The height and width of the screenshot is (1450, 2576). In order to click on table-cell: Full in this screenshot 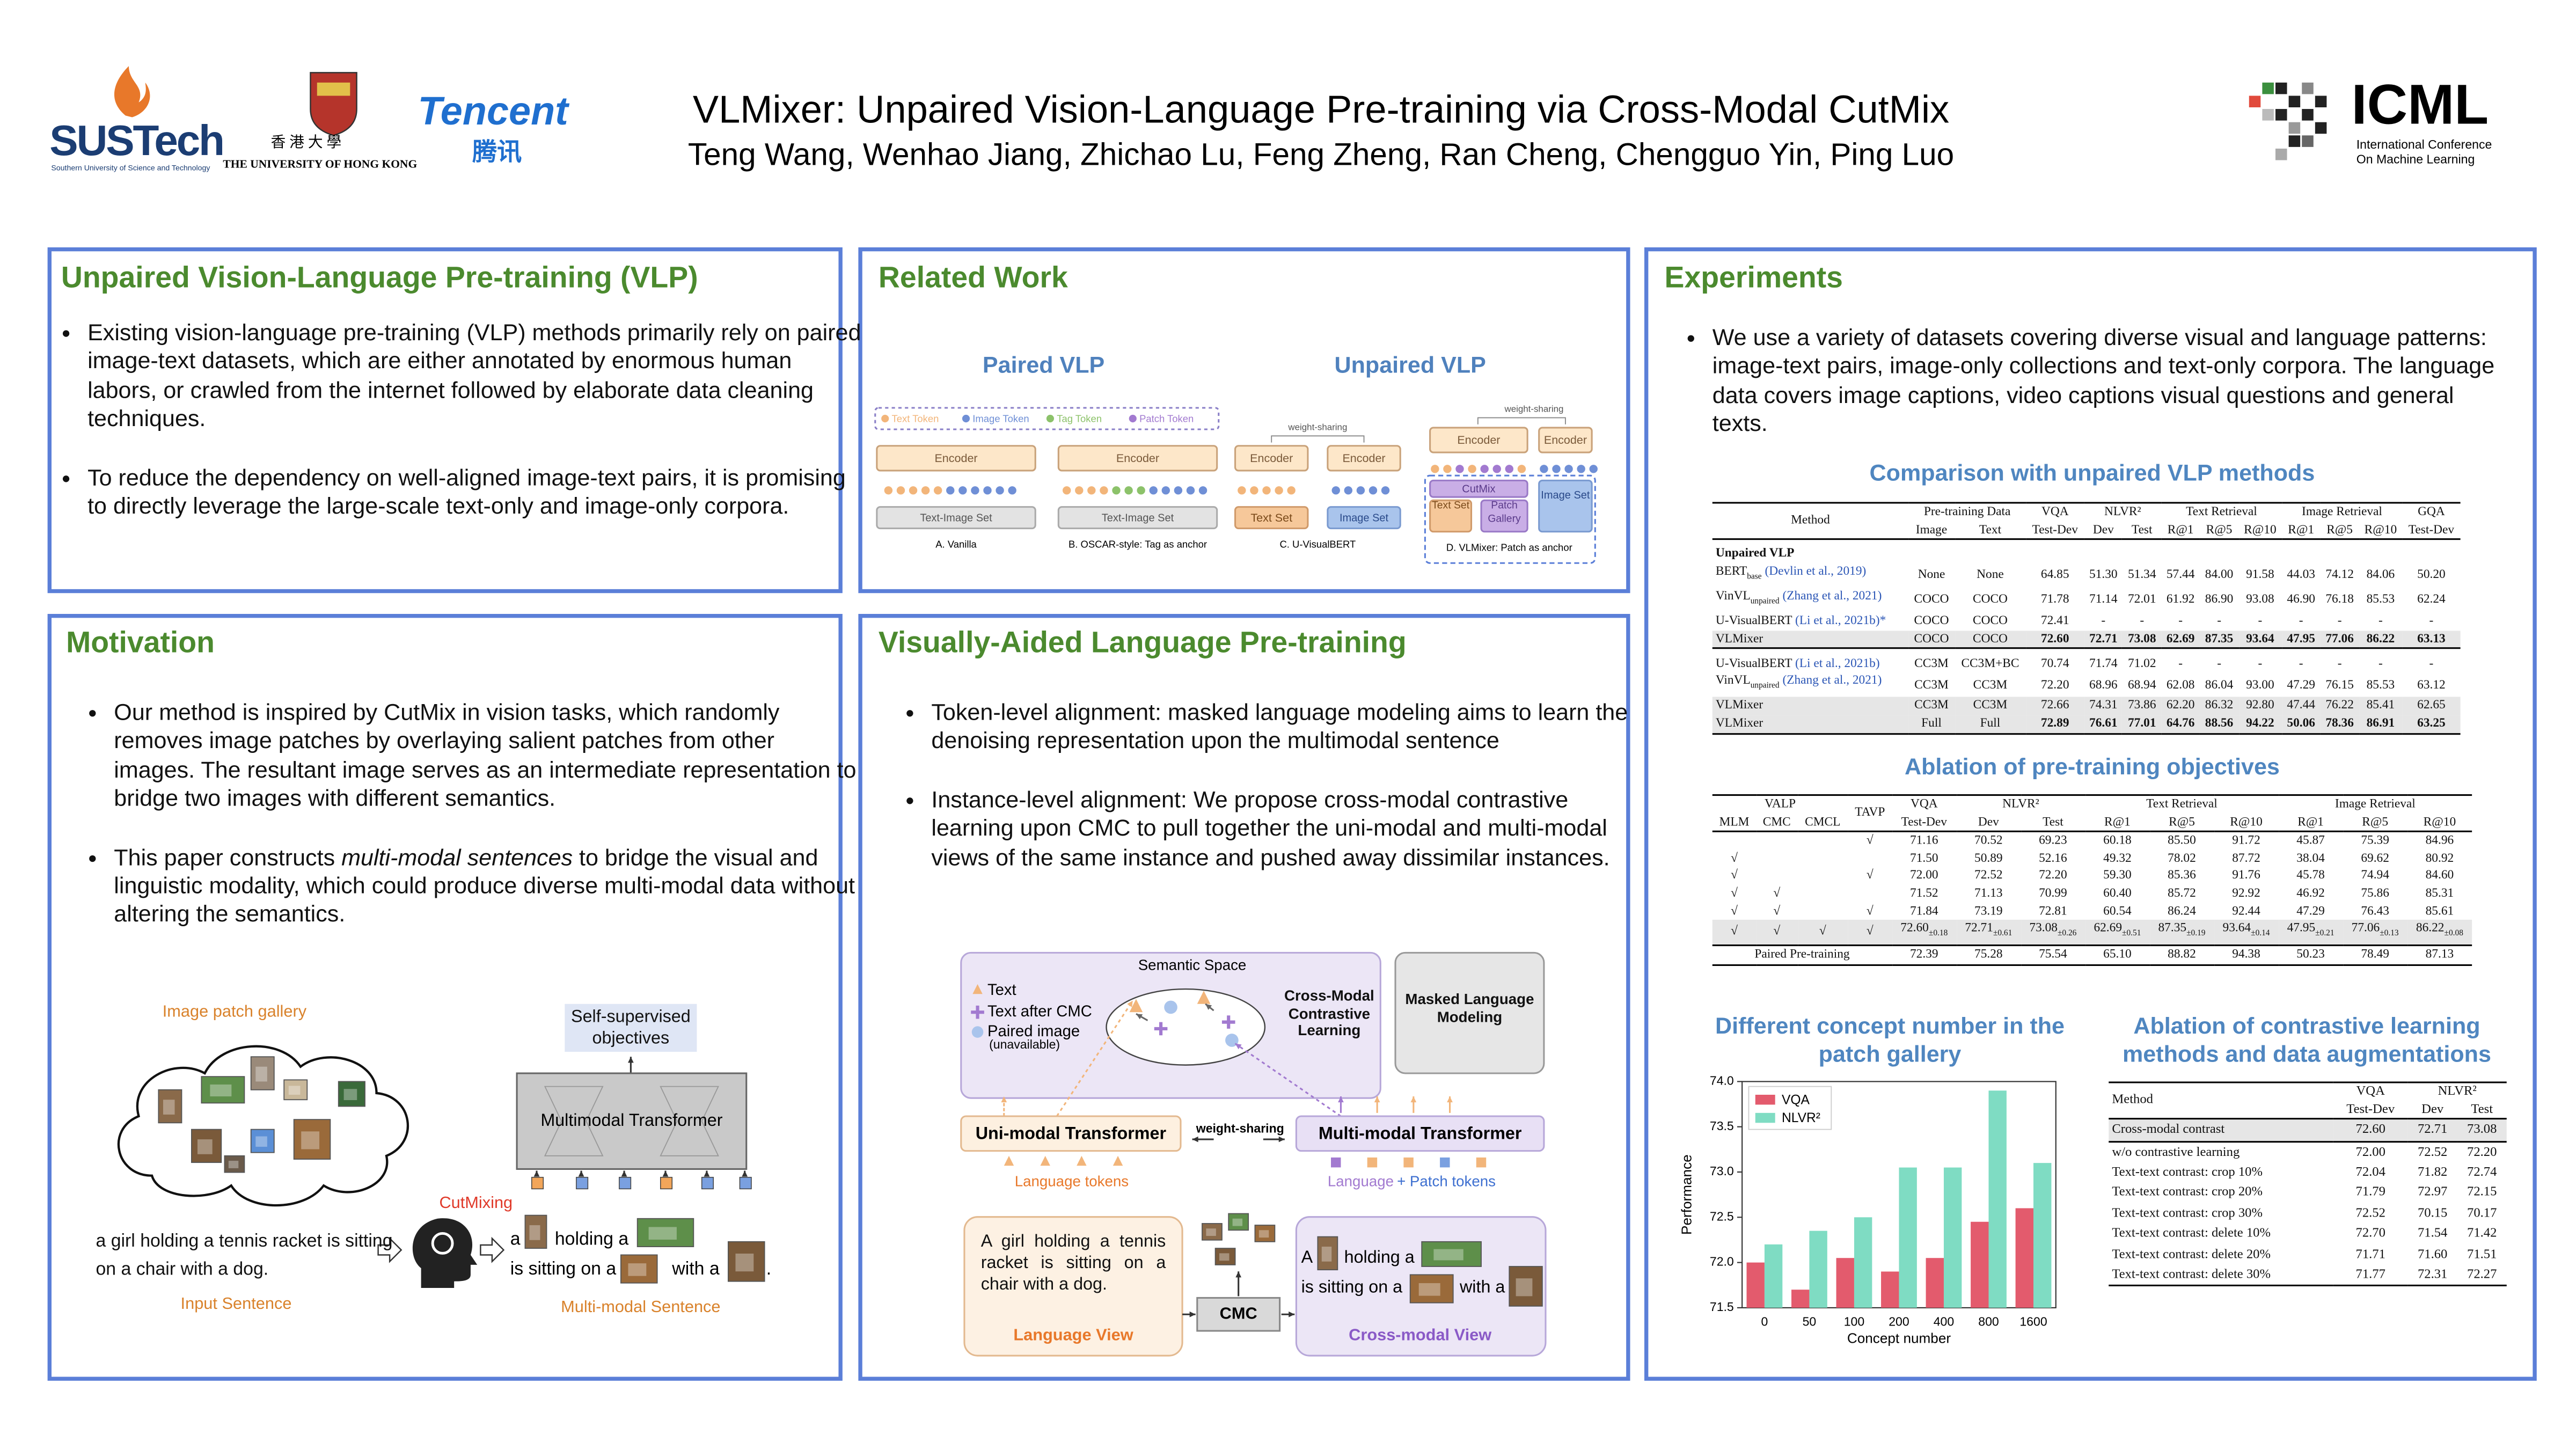, I will do `click(1931, 724)`.